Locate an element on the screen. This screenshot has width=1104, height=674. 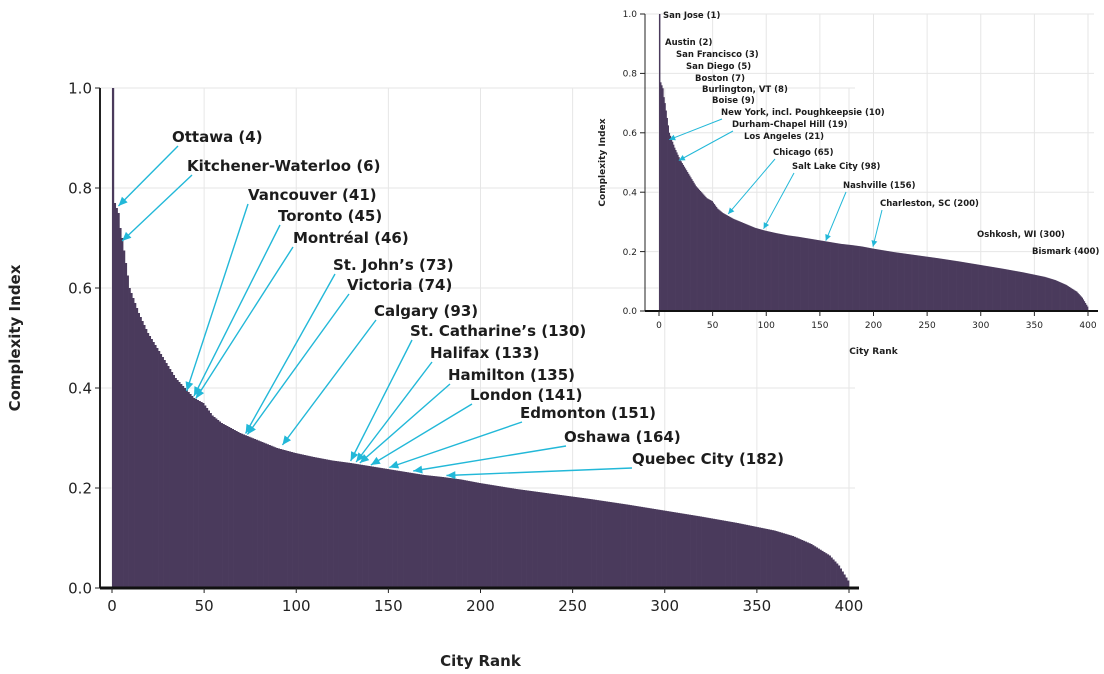
annotation-label: Vancouver (41) is located at coordinates (312, 195).